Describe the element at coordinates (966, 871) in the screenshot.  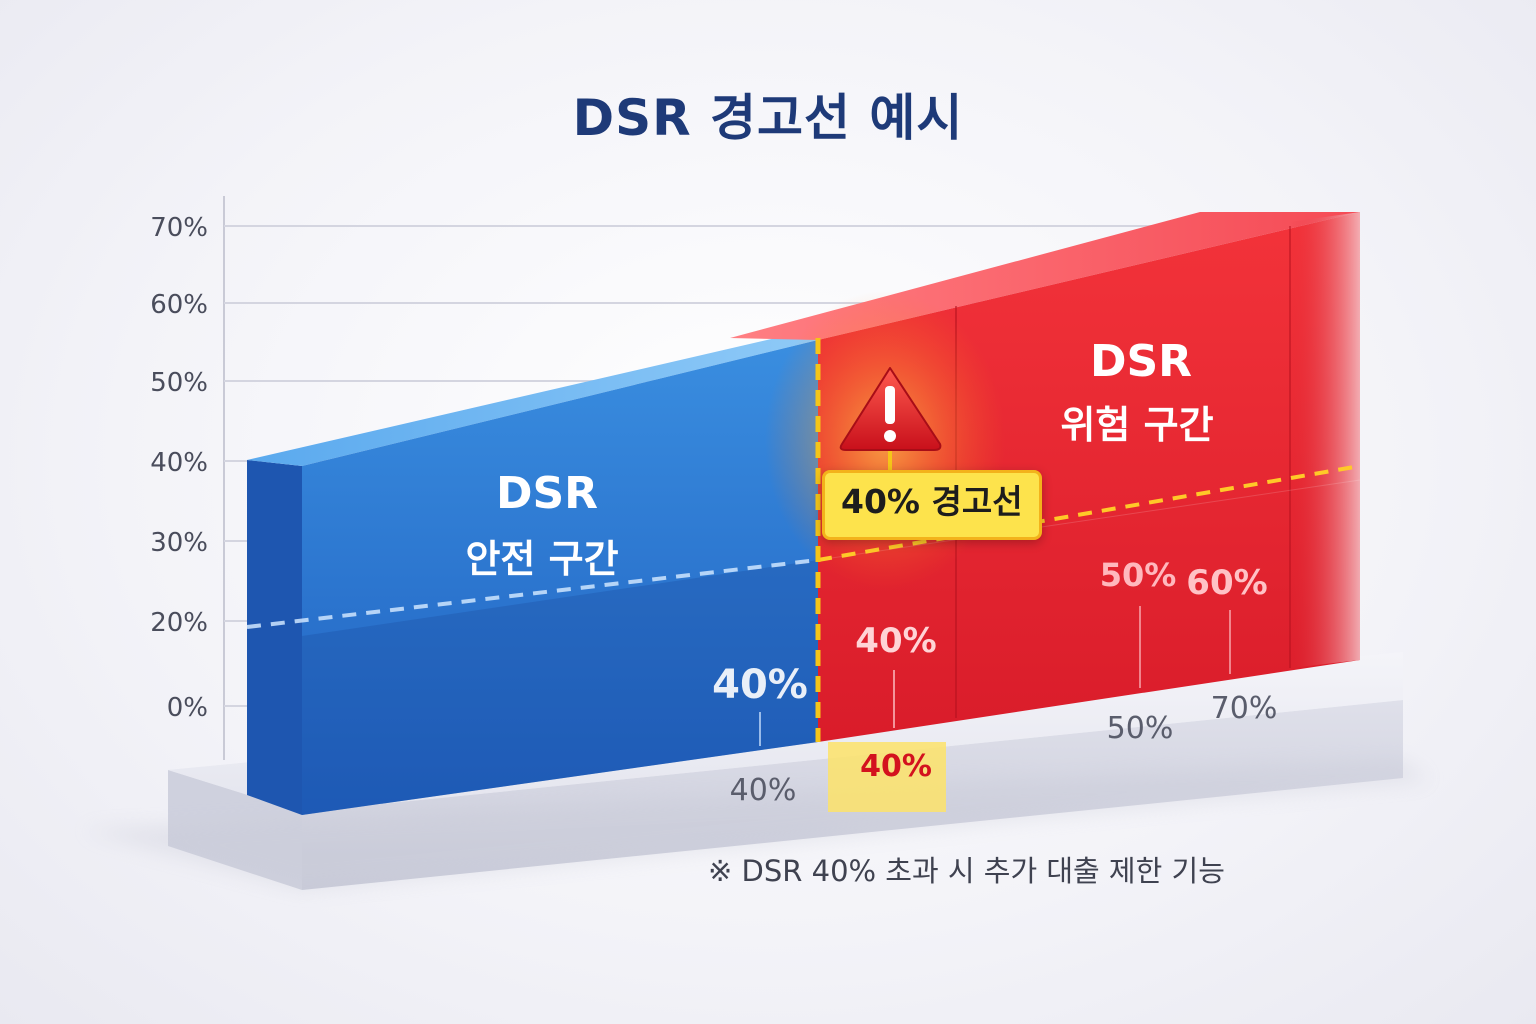
I see `footnote: ※ DSR 40% 초과 시 추가 대출 제한 기능` at that location.